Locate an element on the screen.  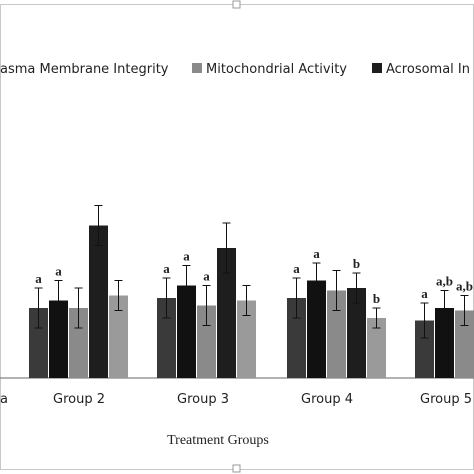
bar-g2-s3 is located at coordinates (78, 343).